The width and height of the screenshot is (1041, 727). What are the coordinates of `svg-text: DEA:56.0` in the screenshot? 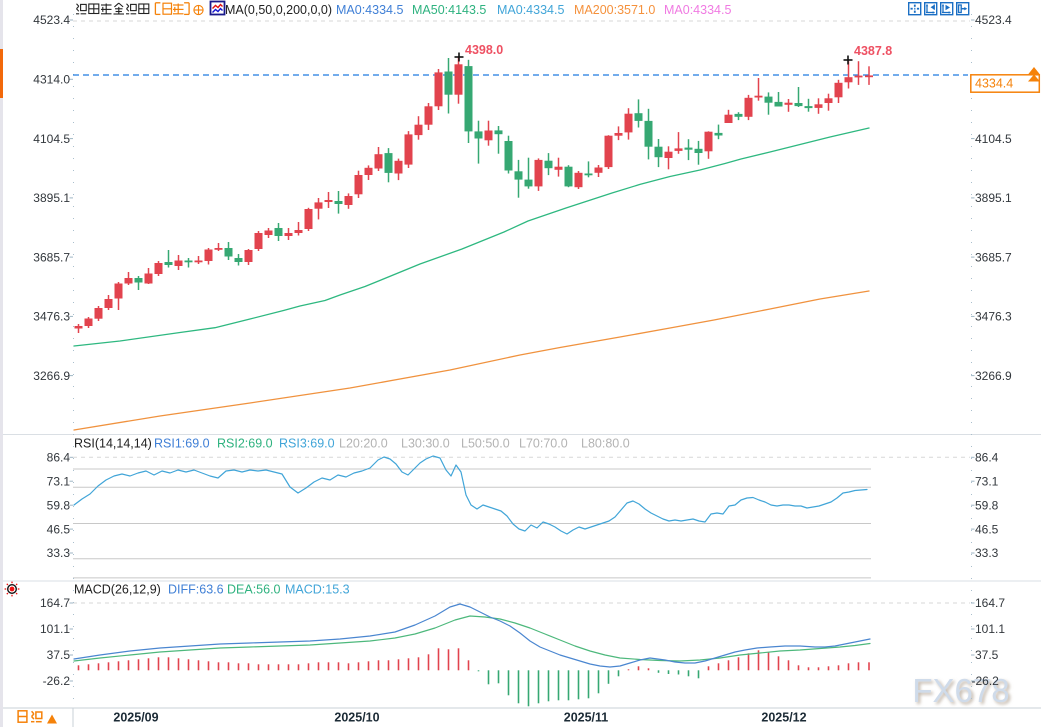 It's located at (254, 590).